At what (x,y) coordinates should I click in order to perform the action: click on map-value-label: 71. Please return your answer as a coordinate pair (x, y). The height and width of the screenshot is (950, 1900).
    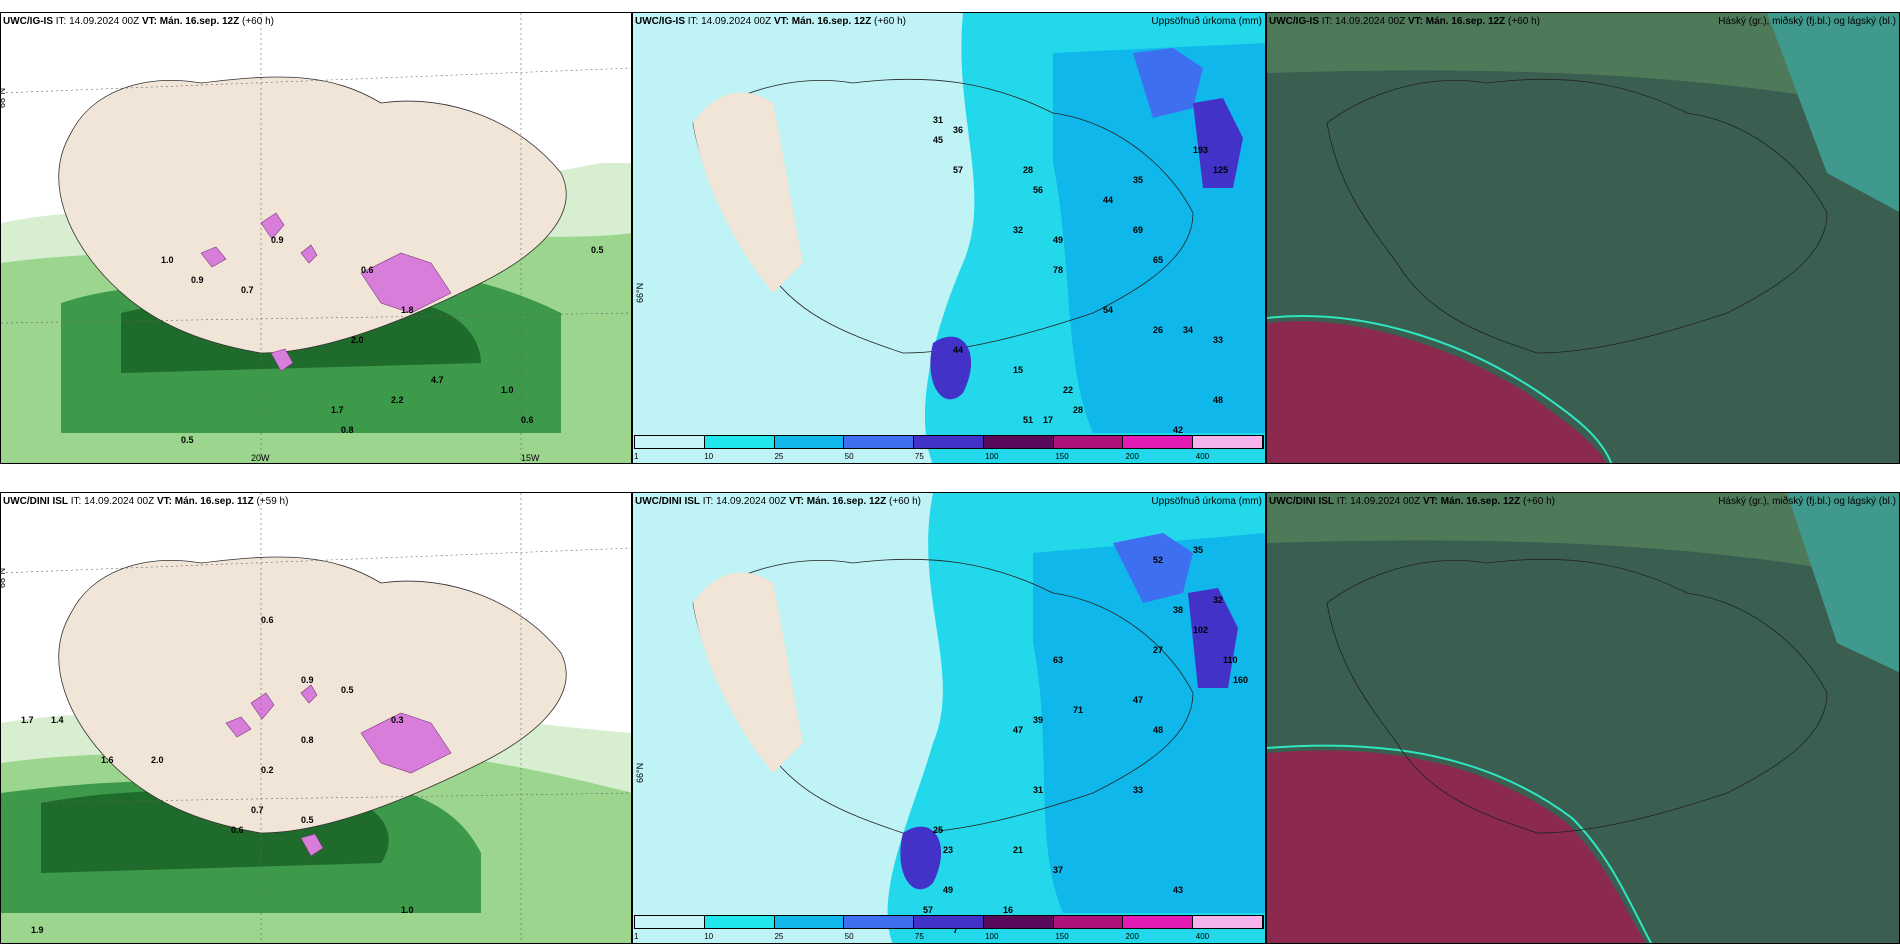
    Looking at the image, I should click on (1078, 710).